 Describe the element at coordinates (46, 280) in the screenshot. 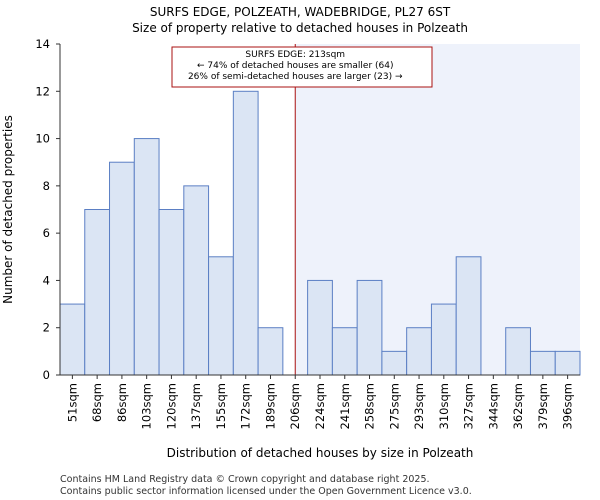

I see `y-tick-label: 4` at that location.